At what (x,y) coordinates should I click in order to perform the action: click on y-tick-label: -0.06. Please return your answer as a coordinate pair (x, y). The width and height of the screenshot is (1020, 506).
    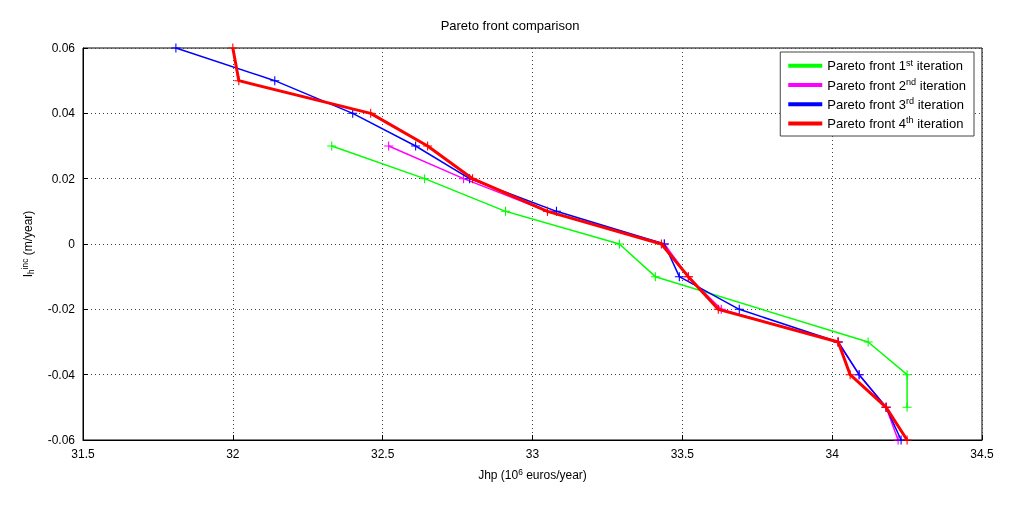
    Looking at the image, I should click on (61, 440).